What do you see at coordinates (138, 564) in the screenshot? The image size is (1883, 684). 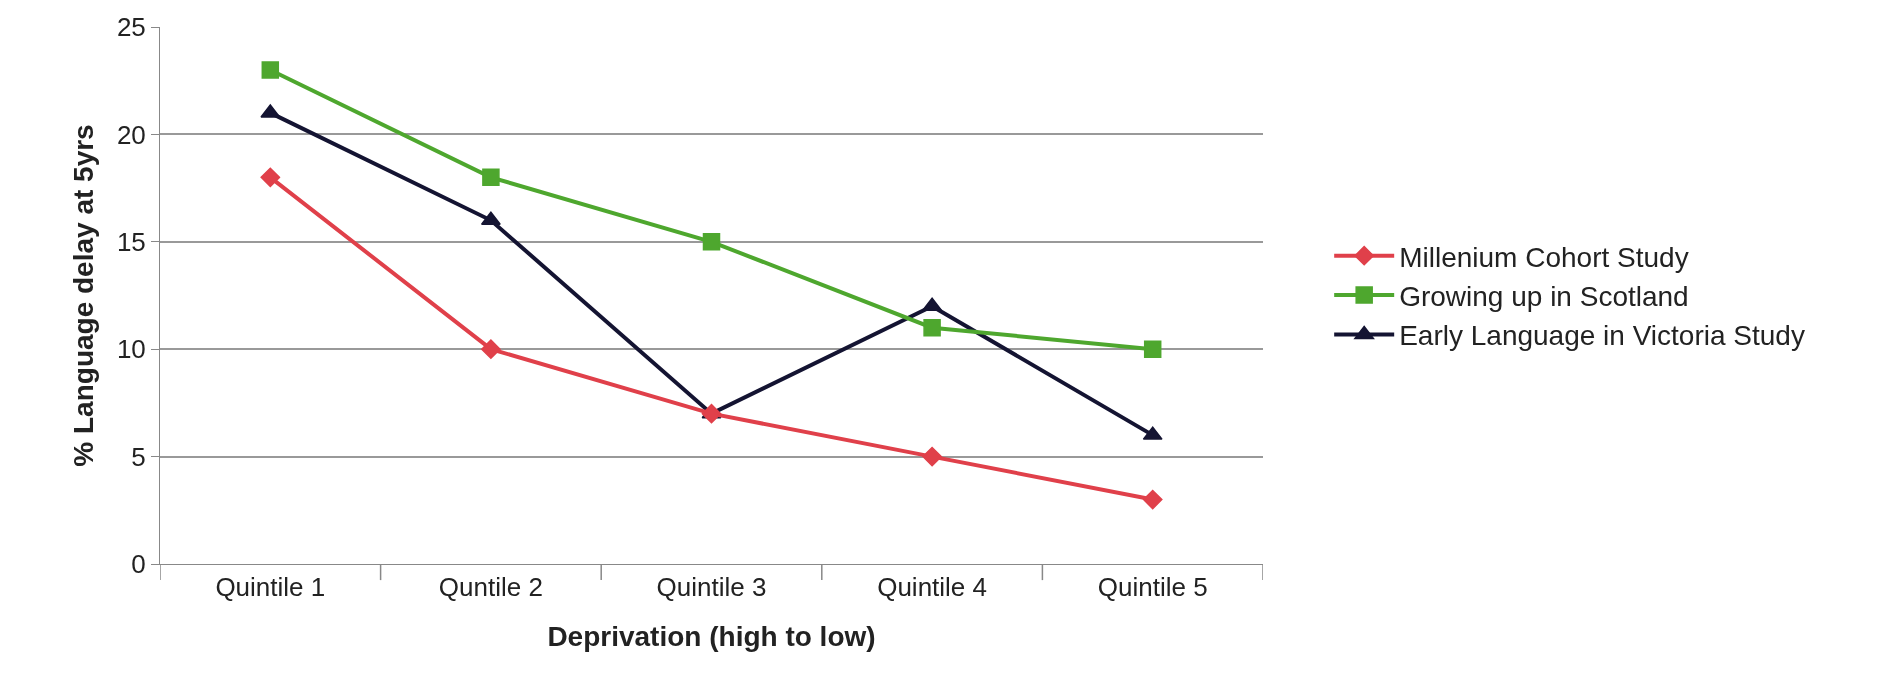 I see `y-tick-label: 0` at bounding box center [138, 564].